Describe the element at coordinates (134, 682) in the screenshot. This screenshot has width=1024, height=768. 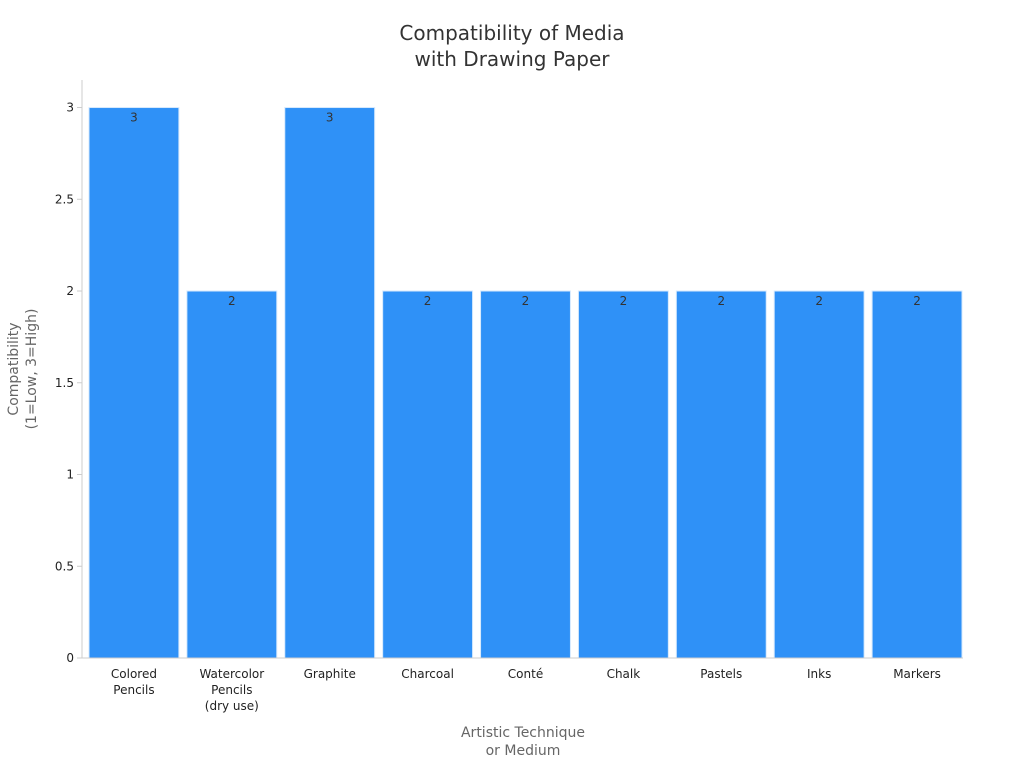
I see `x-tick-label: Colored Pencils` at that location.